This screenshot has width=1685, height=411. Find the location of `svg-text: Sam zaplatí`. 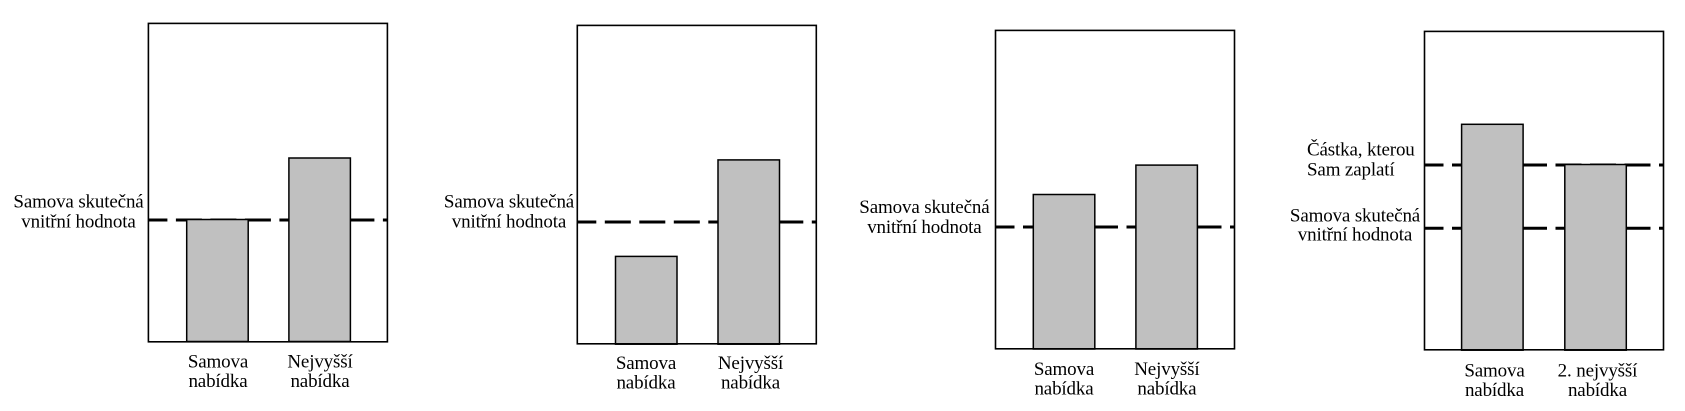

svg-text: Sam zaplatí is located at coordinates (1351, 169).